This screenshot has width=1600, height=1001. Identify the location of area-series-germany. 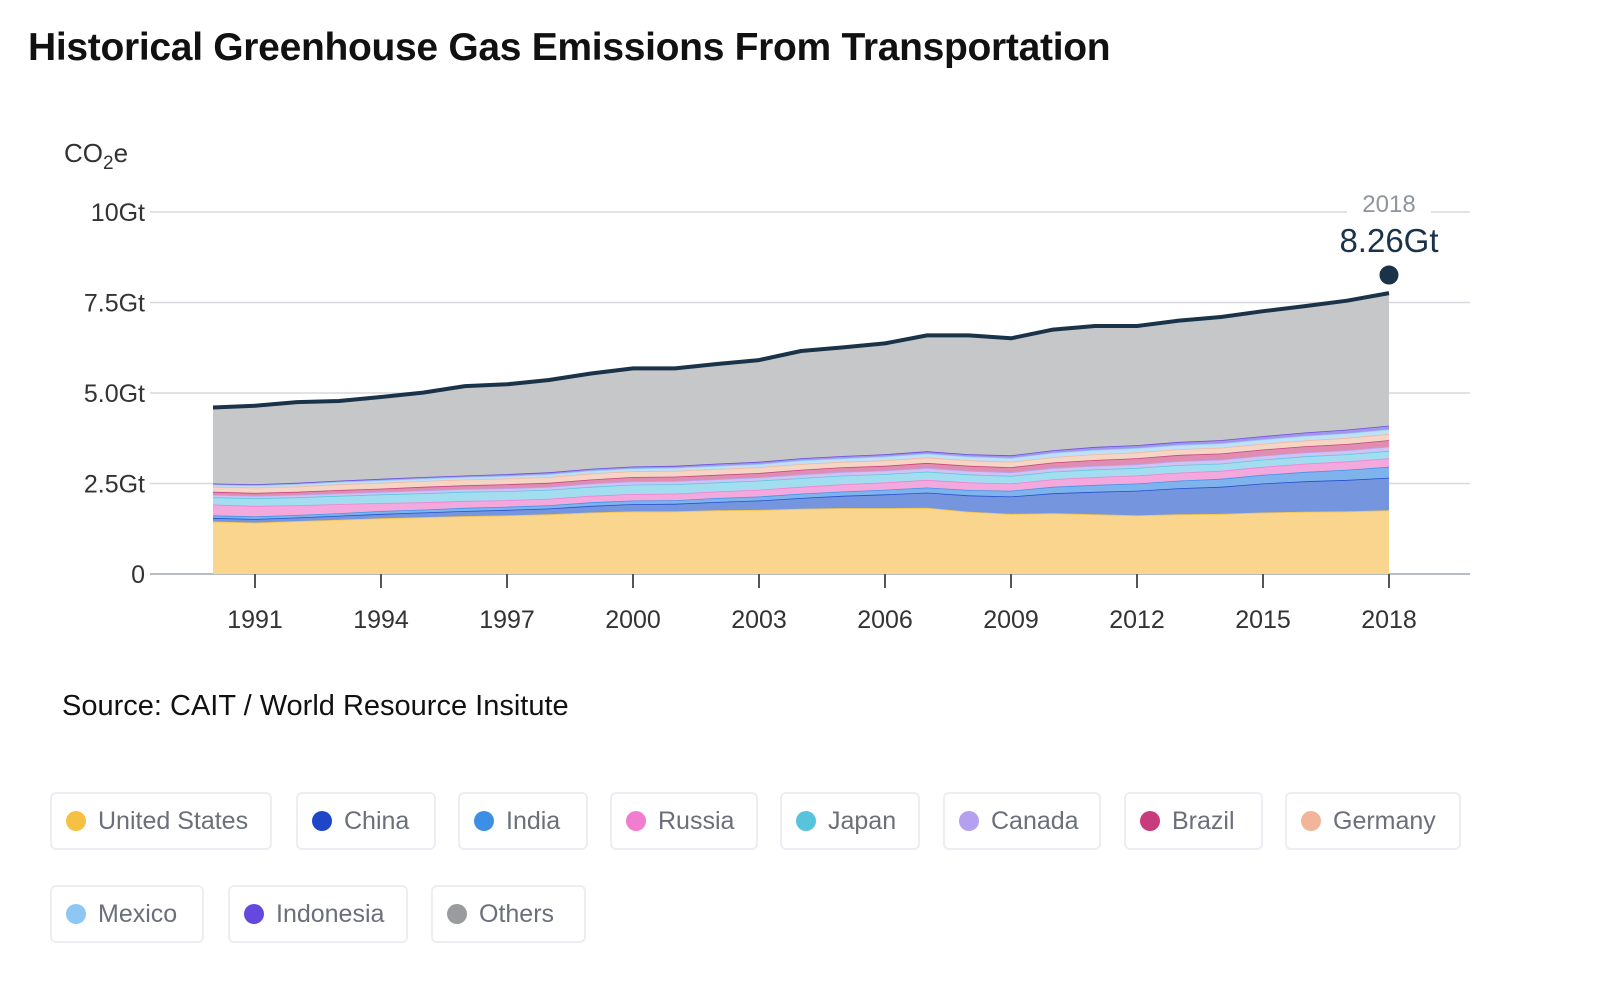
(801, 463).